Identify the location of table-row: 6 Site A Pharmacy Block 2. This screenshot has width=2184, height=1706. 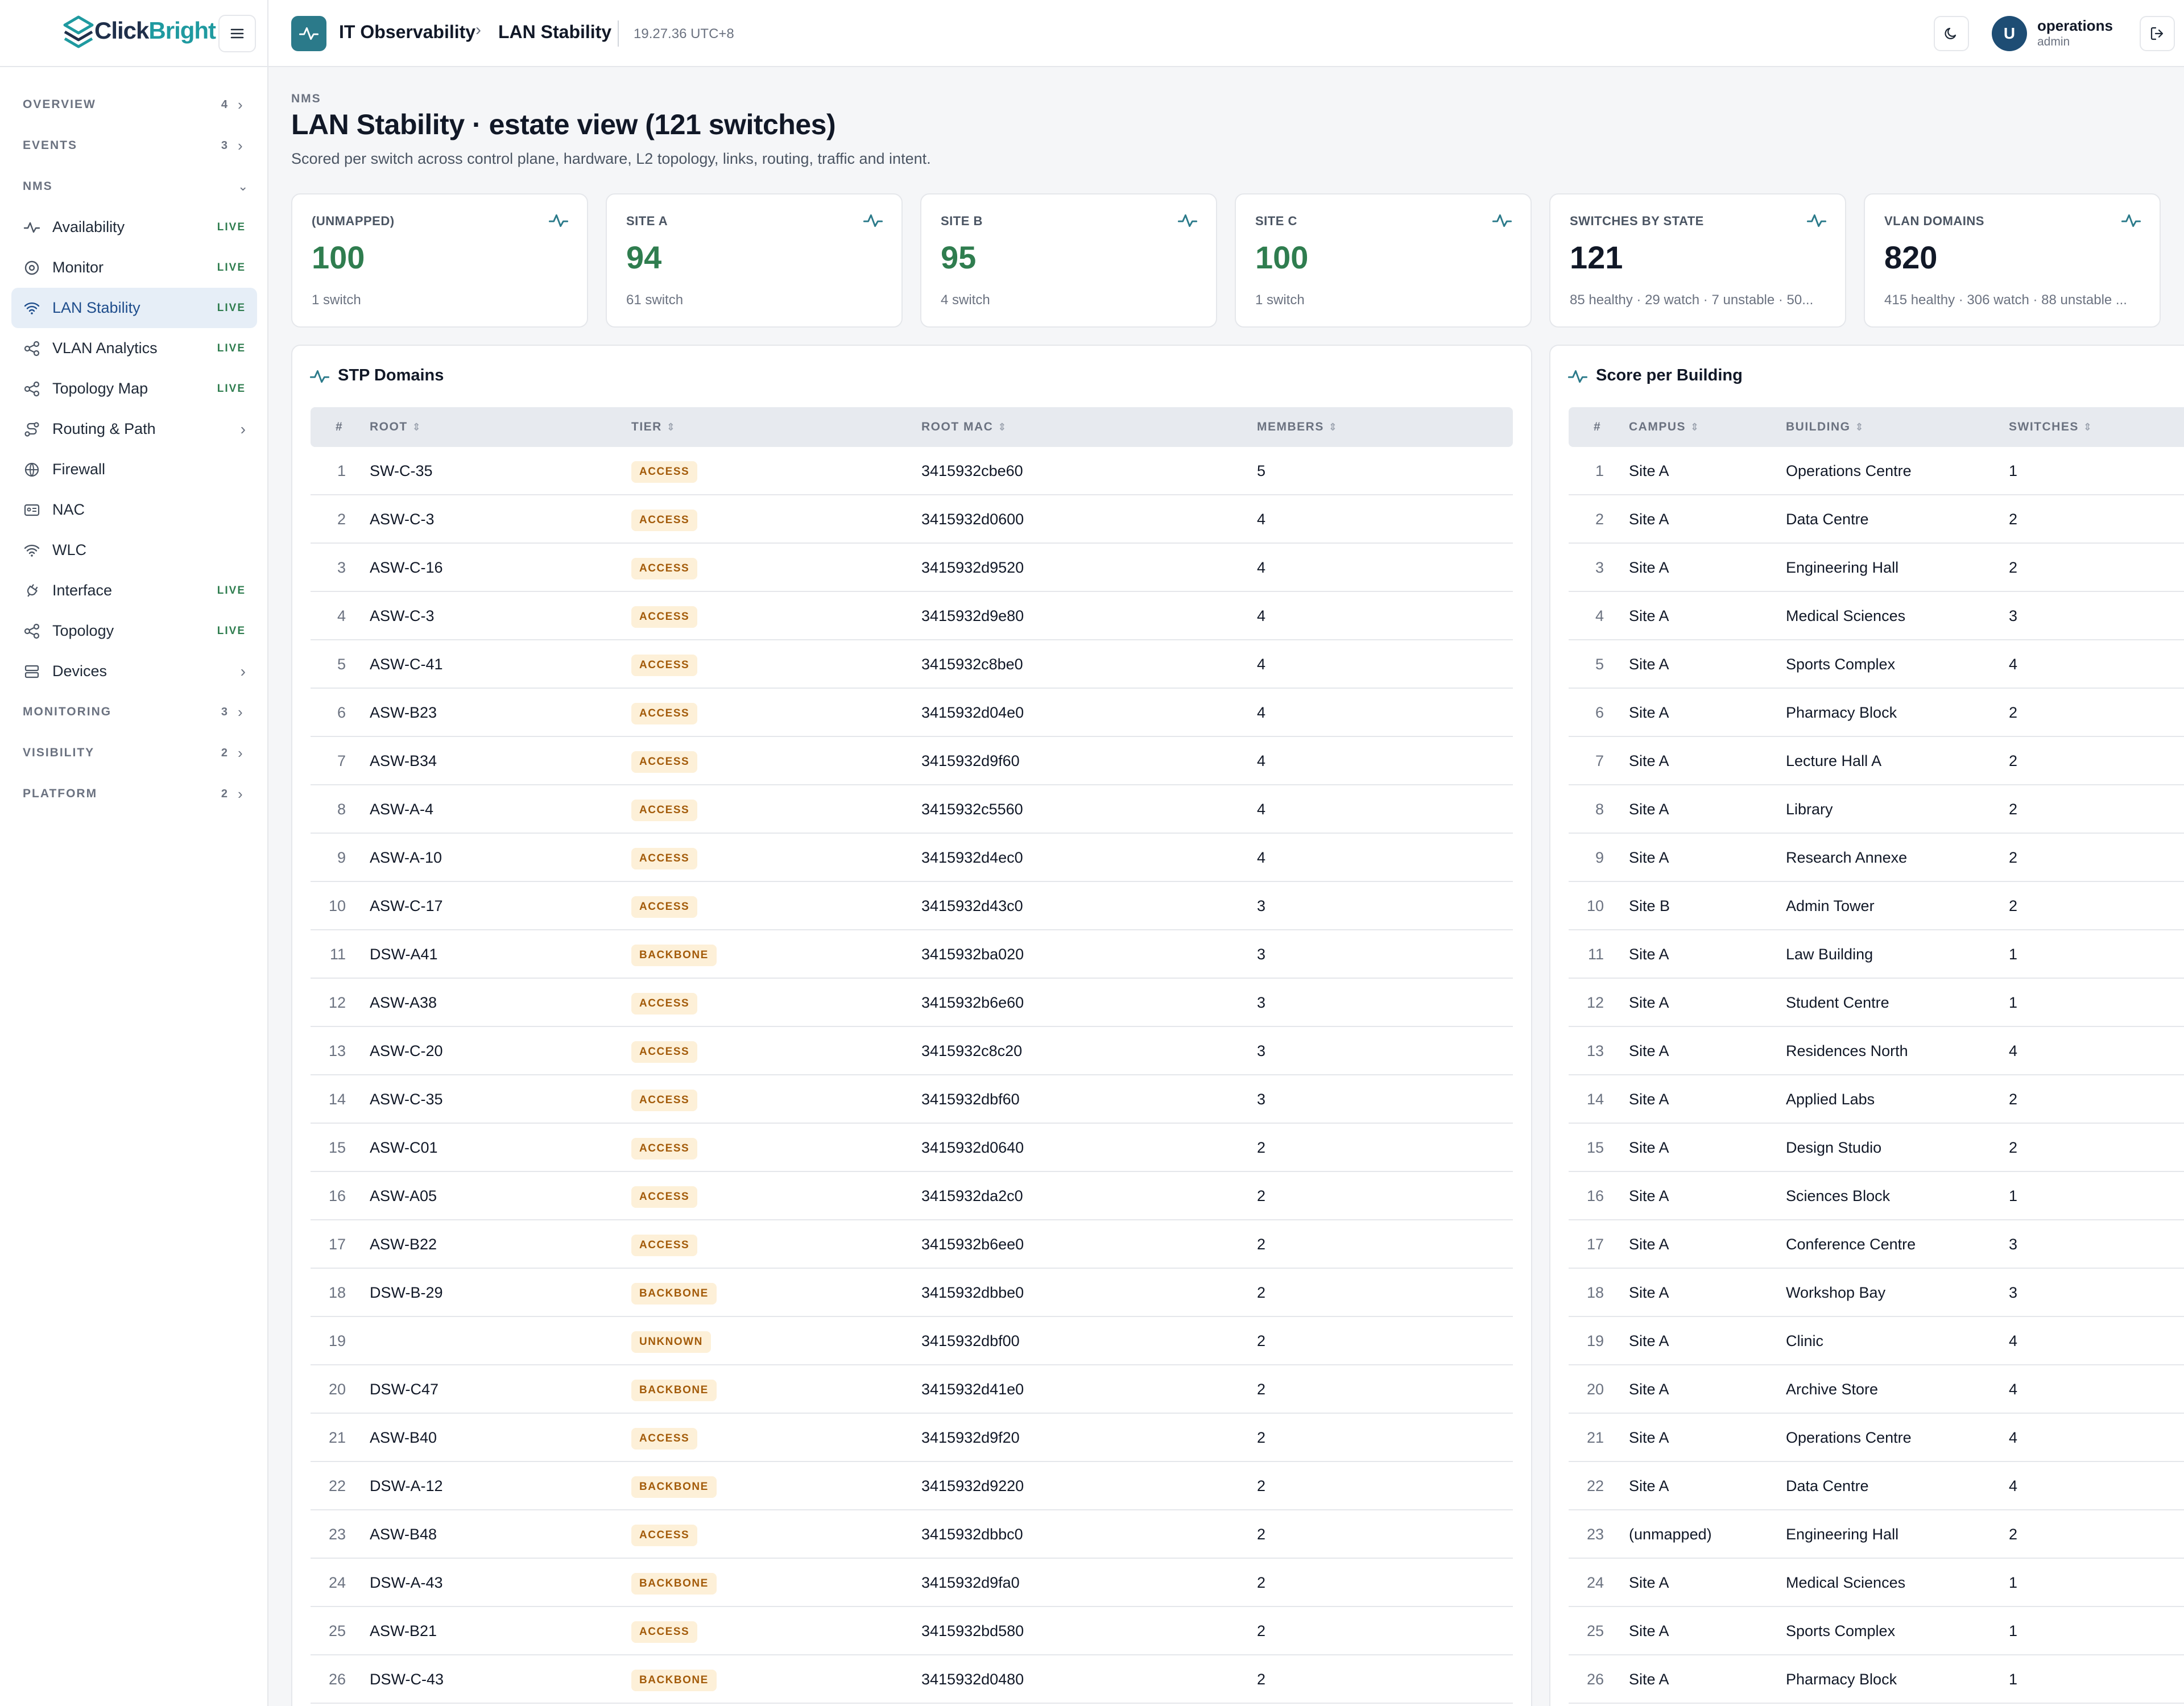
(1876, 713).